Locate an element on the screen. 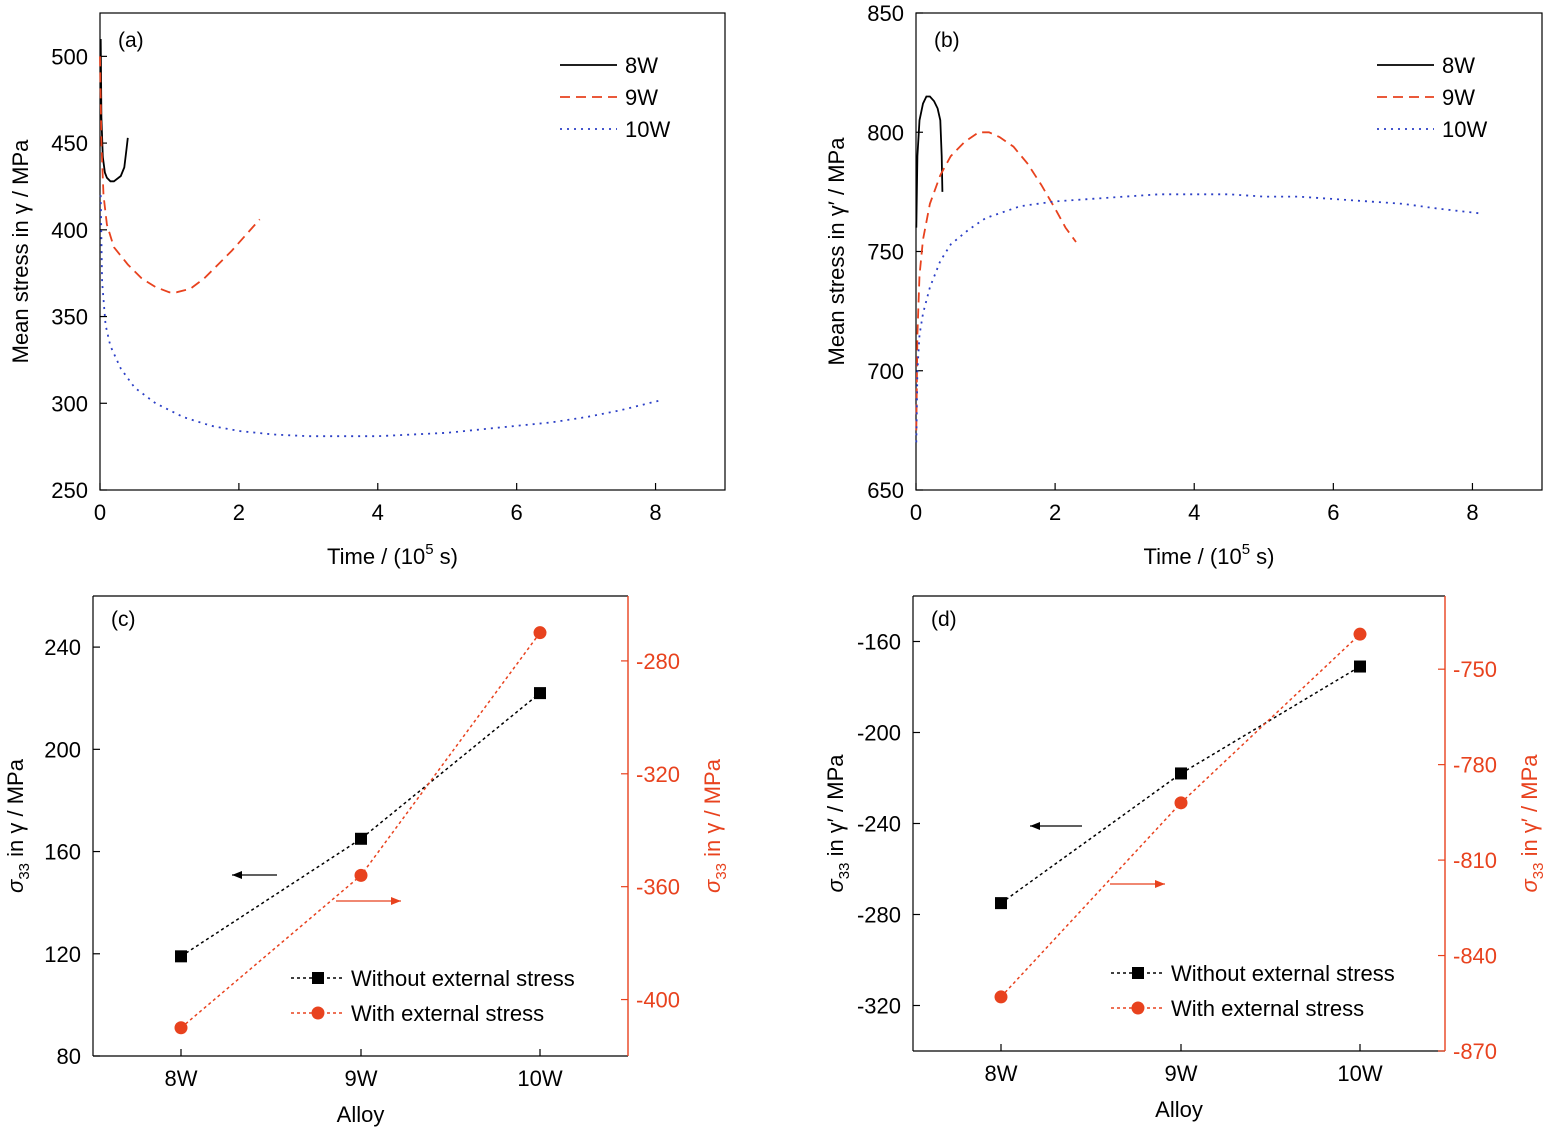 The image size is (1548, 1131). y-left-tick-label: -160 is located at coordinates (879, 642).